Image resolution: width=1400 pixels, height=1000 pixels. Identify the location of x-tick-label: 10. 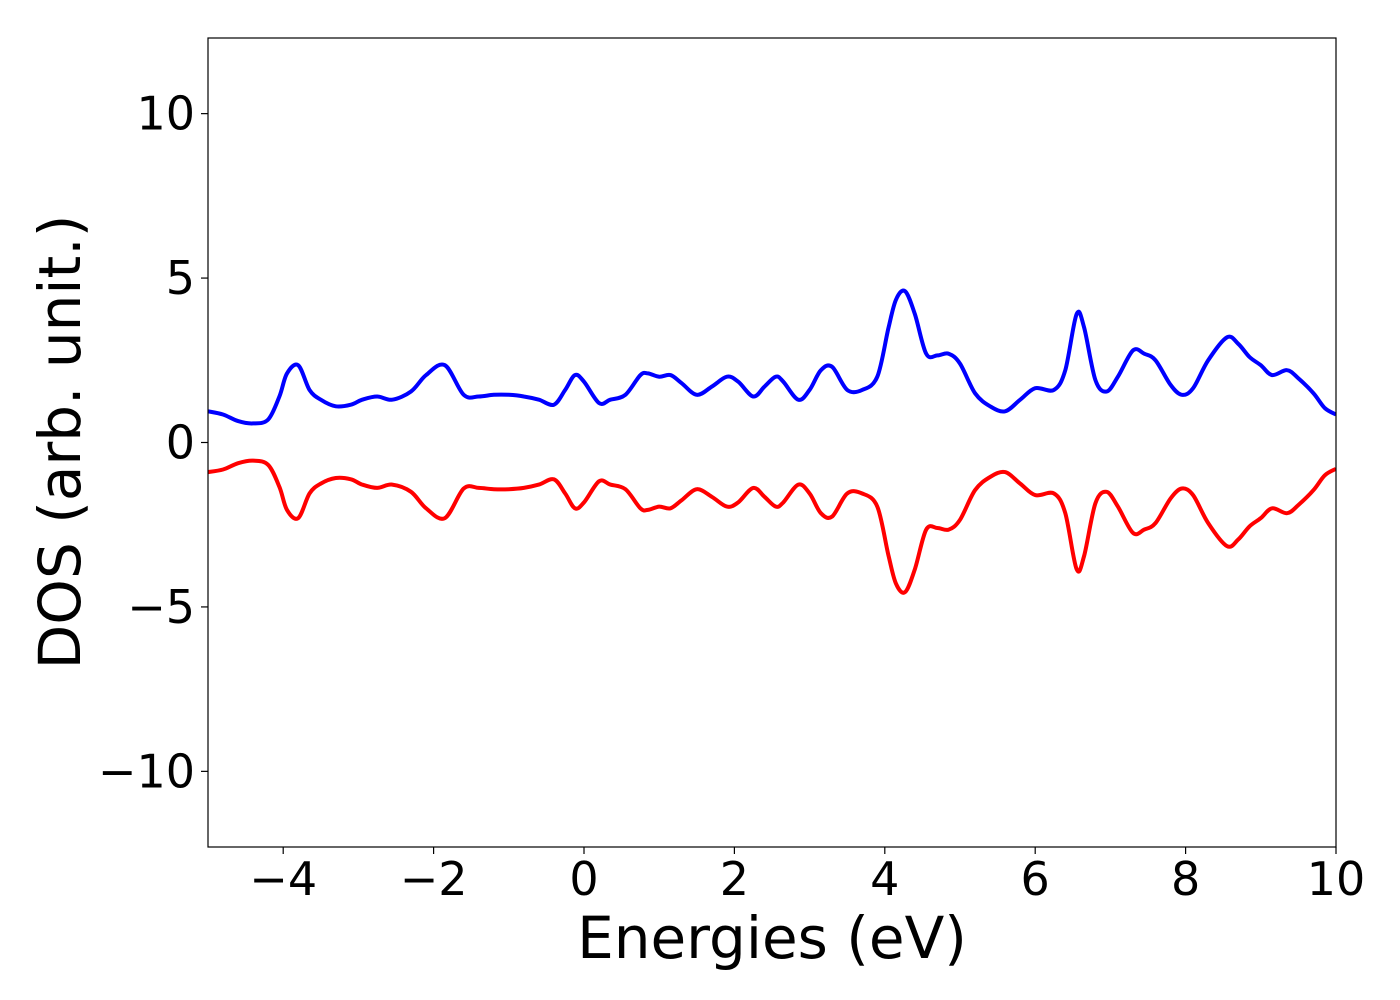
(1336, 879).